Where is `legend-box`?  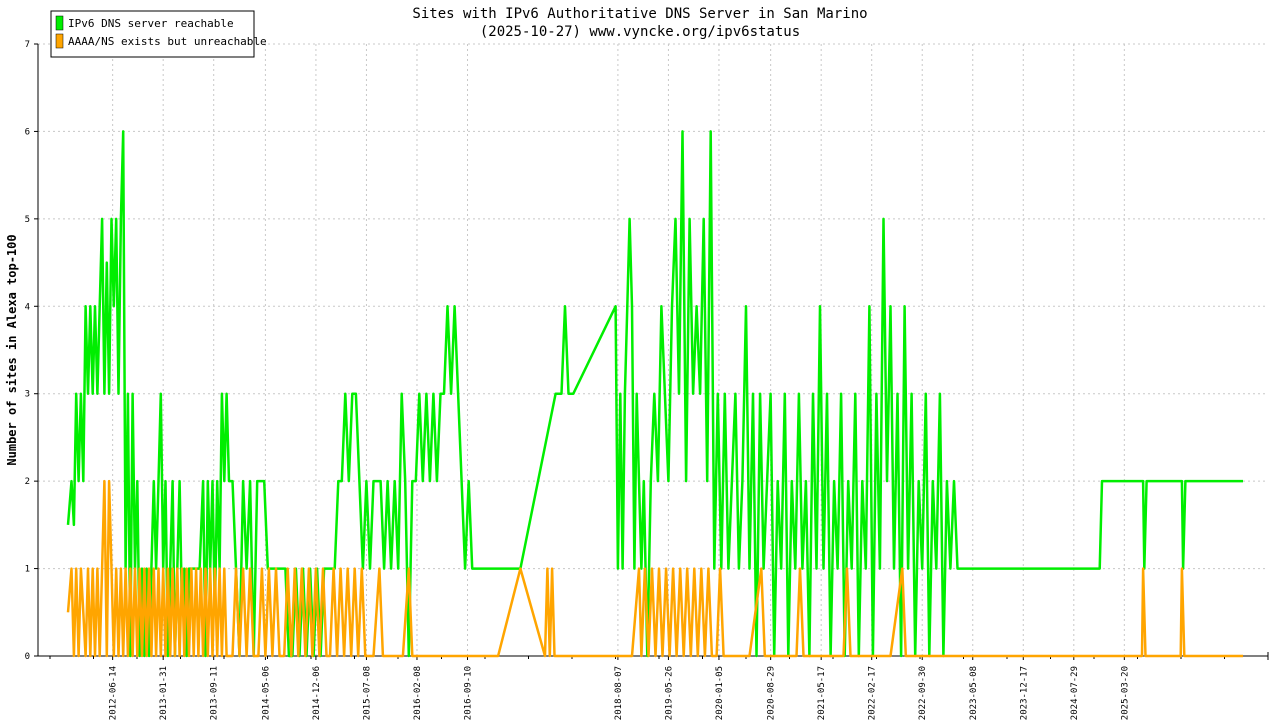
legend-box is located at coordinates (152, 34).